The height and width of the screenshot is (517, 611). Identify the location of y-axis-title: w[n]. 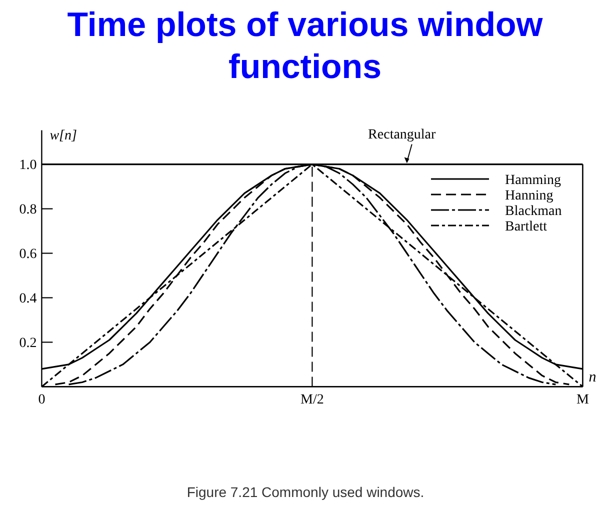
(63, 136).